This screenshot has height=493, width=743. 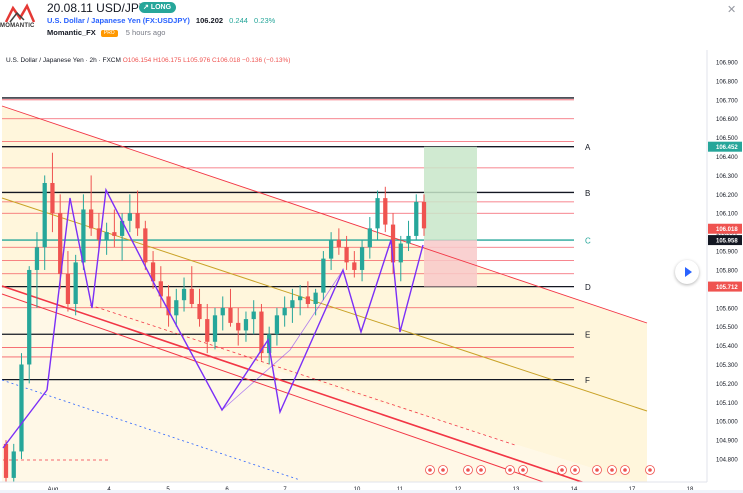 What do you see at coordinates (725, 266) in the screenshot?
I see `price-axis` at bounding box center [725, 266].